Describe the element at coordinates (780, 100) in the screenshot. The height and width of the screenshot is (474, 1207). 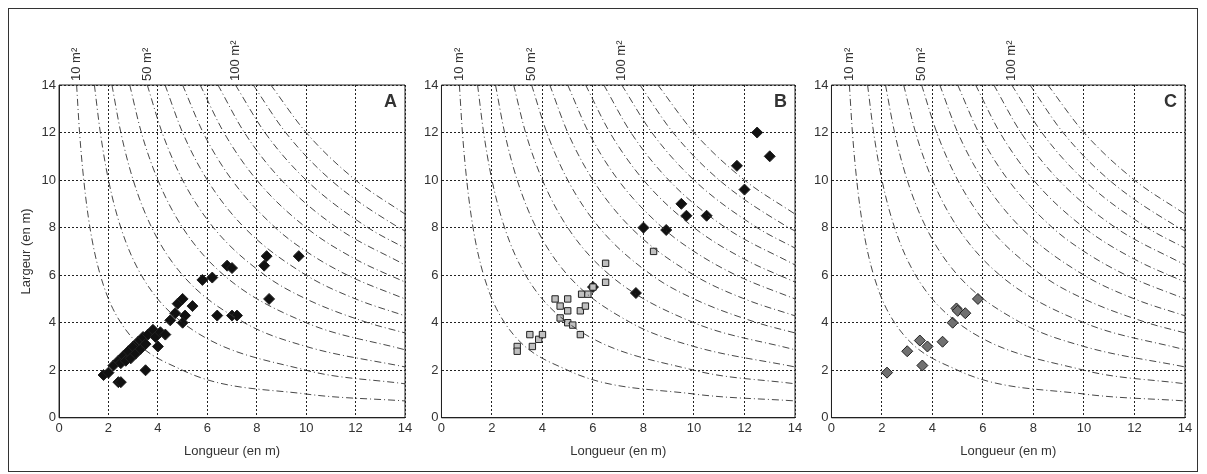
I see `annotation: B` at that location.